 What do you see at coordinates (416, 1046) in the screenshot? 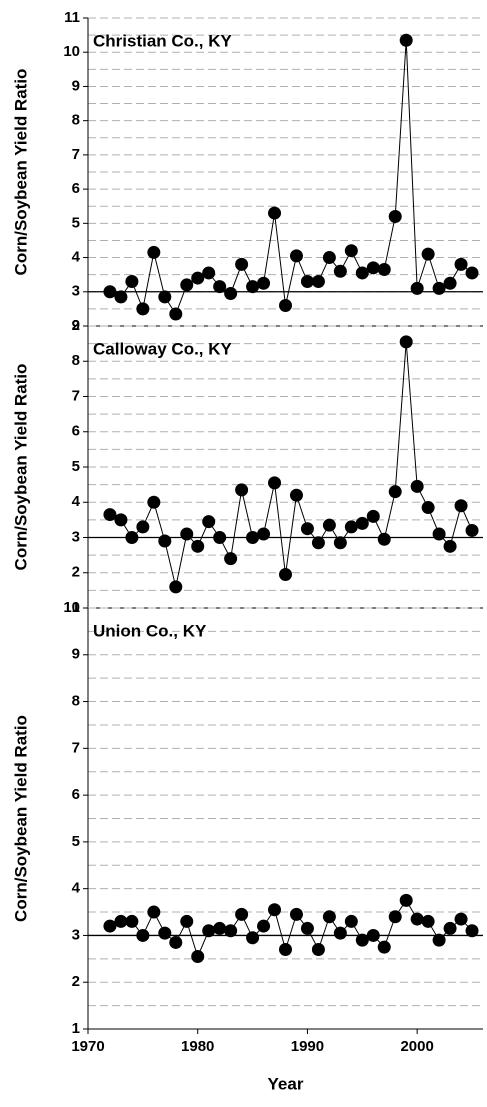
I see `x-tick-label: 2000` at bounding box center [416, 1046].